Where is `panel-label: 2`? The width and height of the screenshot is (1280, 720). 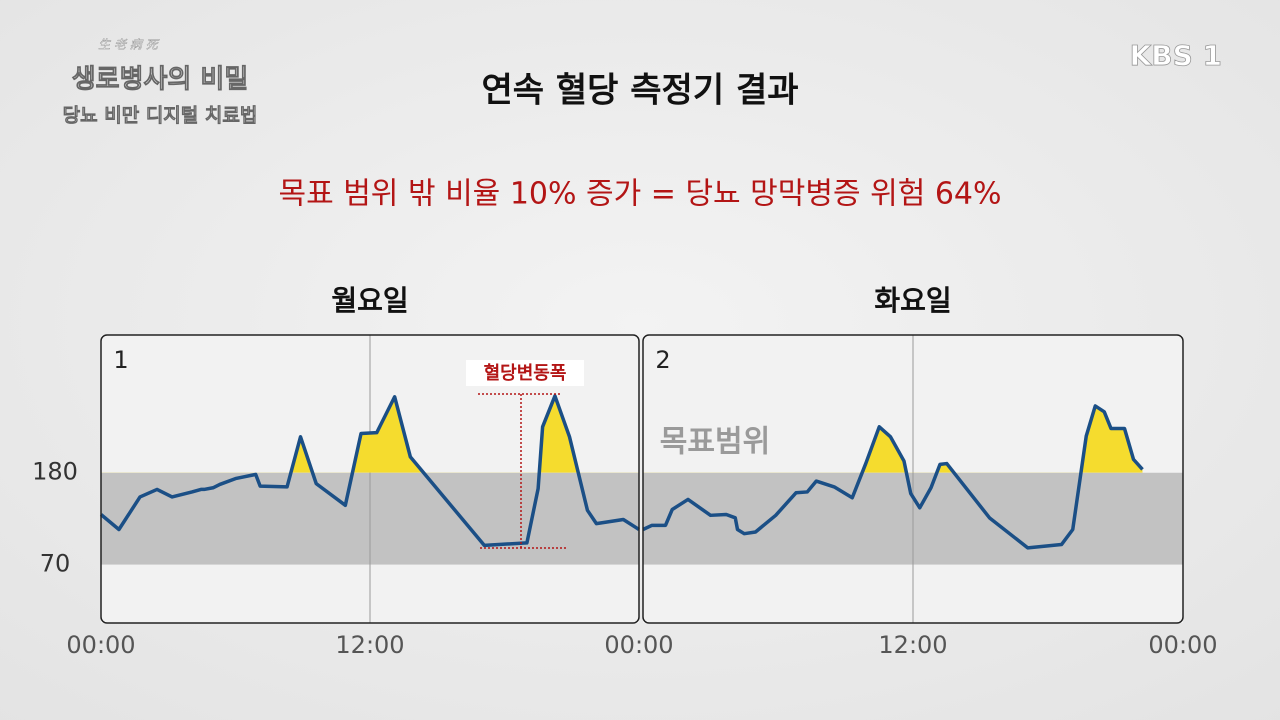 panel-label: 2 is located at coordinates (662, 360).